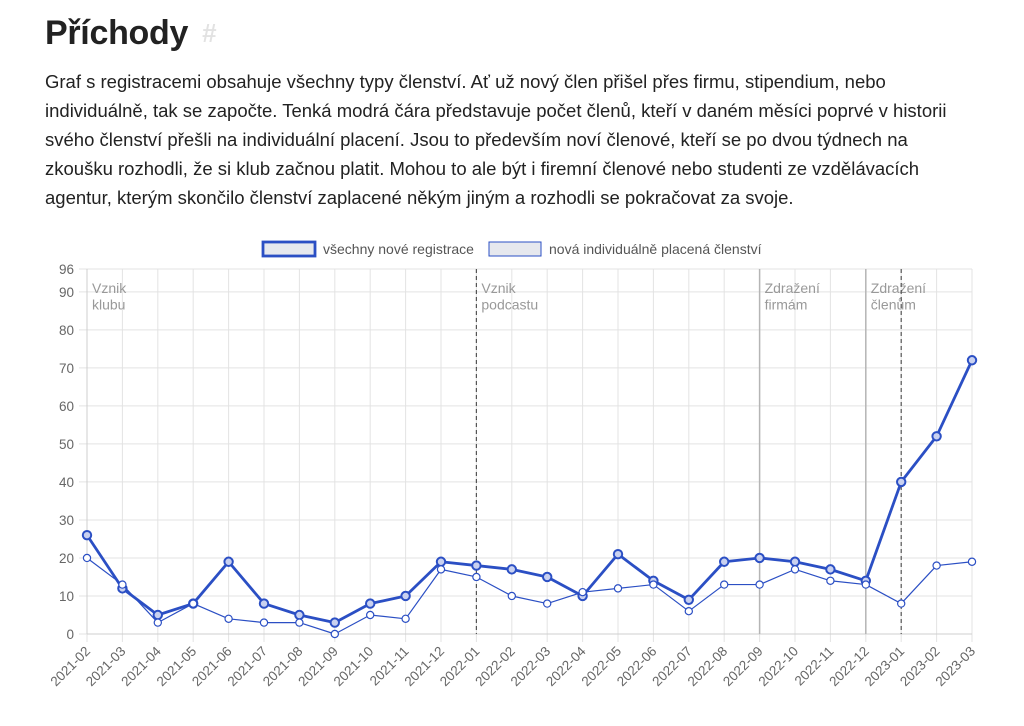 This screenshot has width=1024, height=726. I want to click on annotation-label: podcastu, so click(509, 305).